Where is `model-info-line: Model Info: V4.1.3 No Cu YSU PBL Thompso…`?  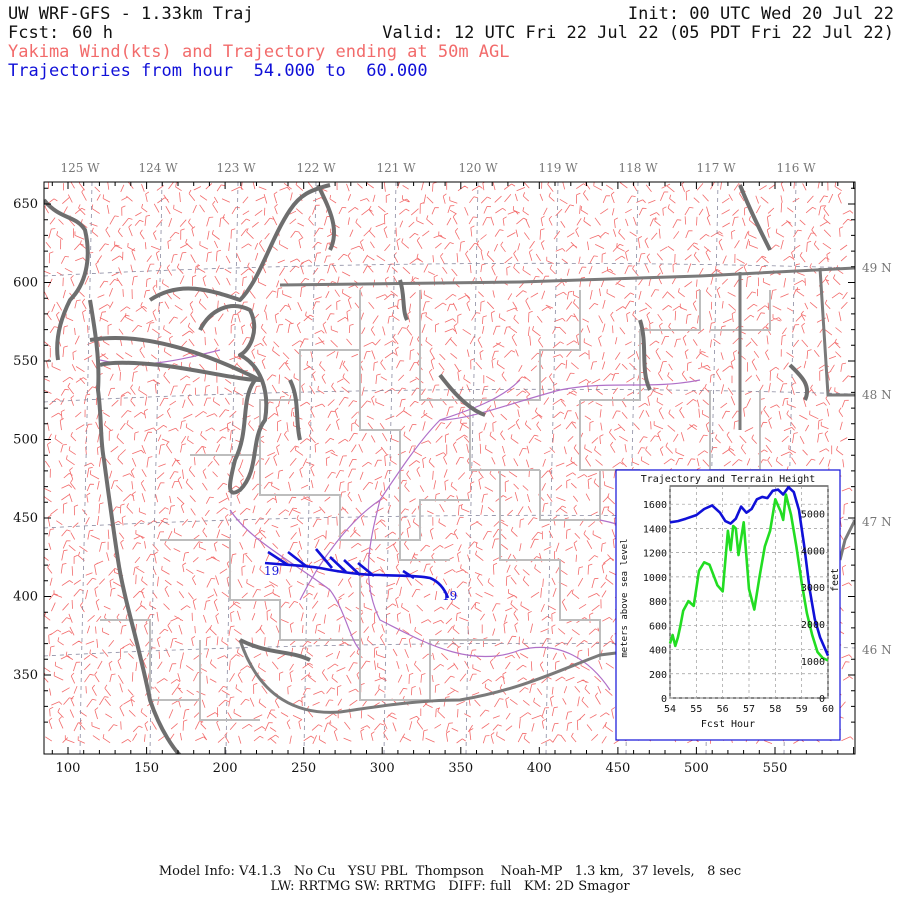 model-info-line: Model Info: V4.1.3 No Cu YSU PBL Thompso… is located at coordinates (450, 871).